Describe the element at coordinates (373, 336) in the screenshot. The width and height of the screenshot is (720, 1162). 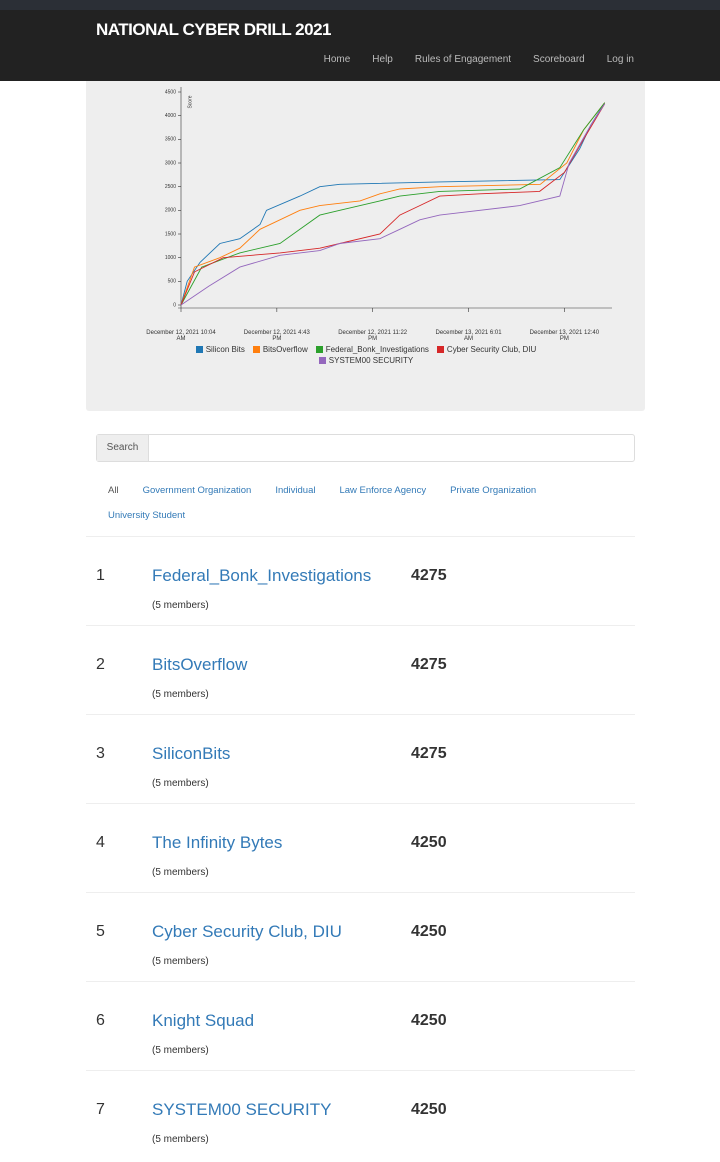
I see `x-tick-label: December 12, 2021 11:22 PM` at that location.